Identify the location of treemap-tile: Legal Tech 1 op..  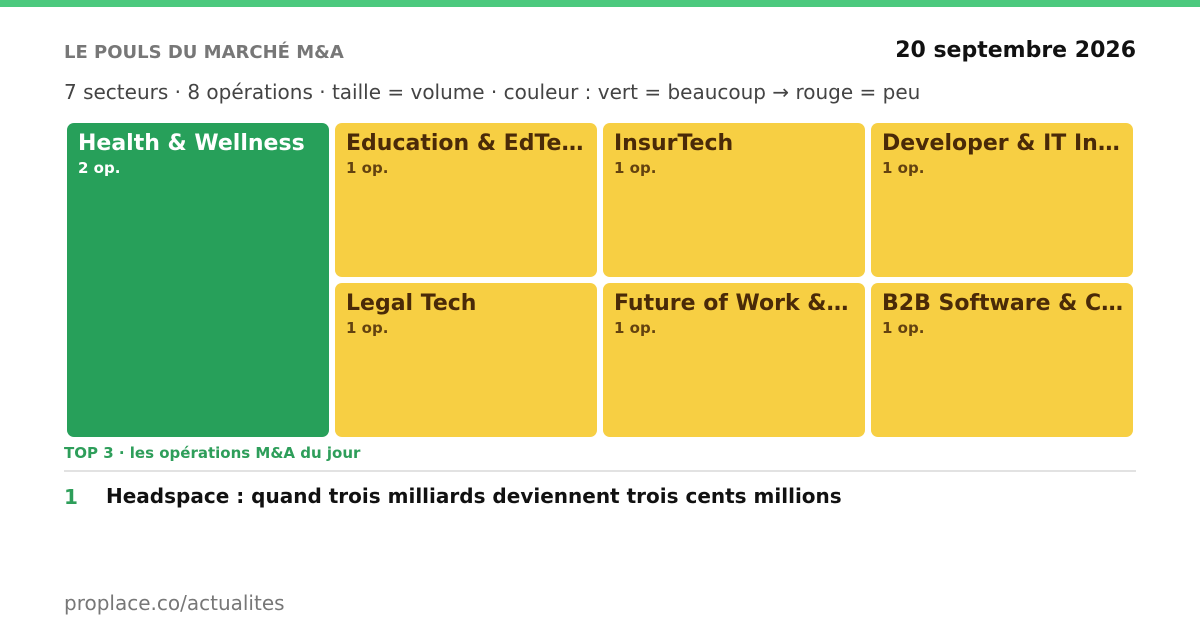
(466, 360).